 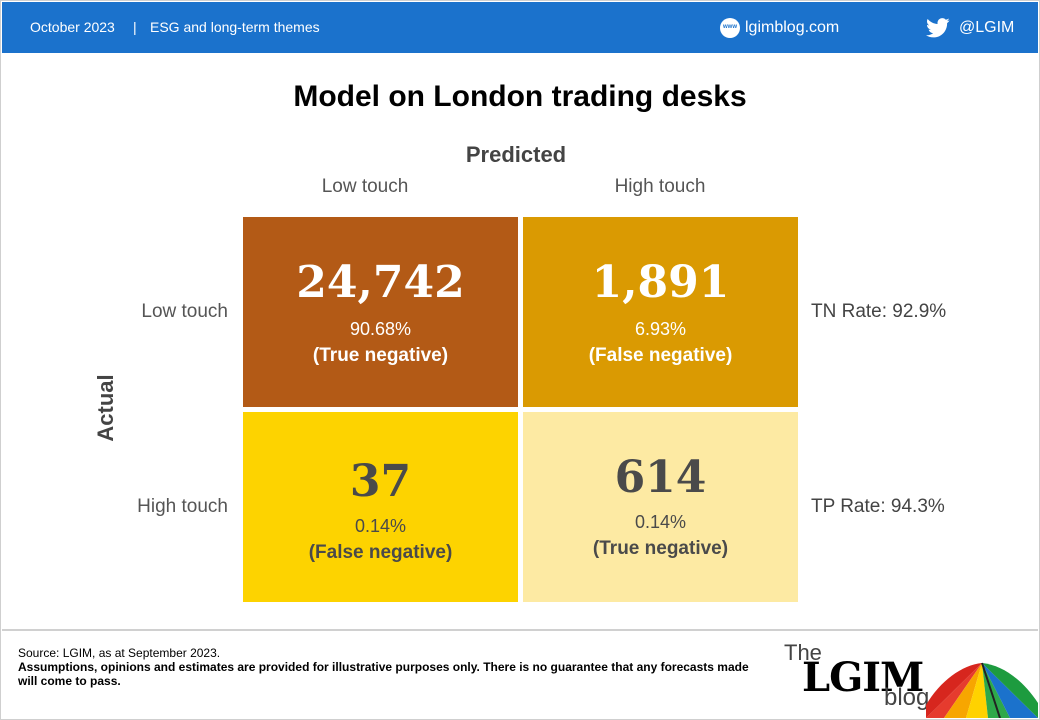 I want to click on header-date: October 2023, so click(x=72, y=27).